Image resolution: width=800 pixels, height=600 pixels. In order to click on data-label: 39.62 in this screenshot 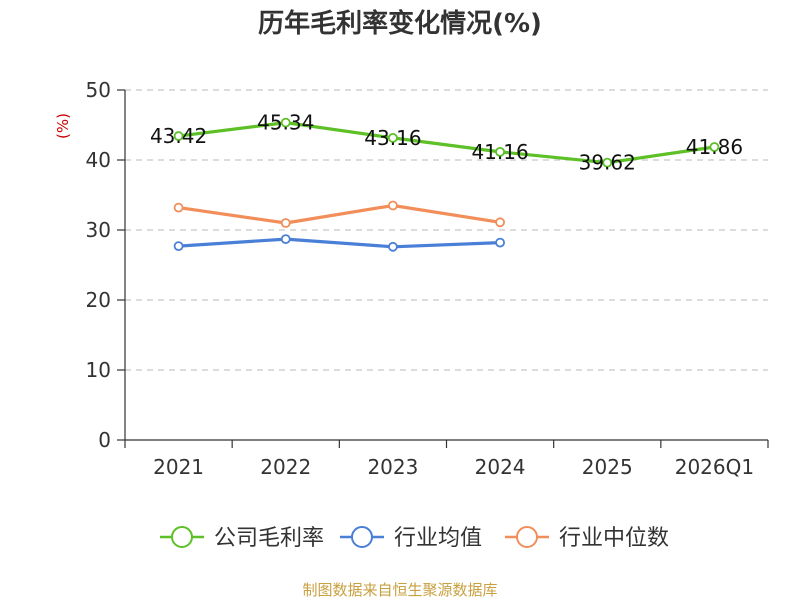, I will do `click(607, 163)`.